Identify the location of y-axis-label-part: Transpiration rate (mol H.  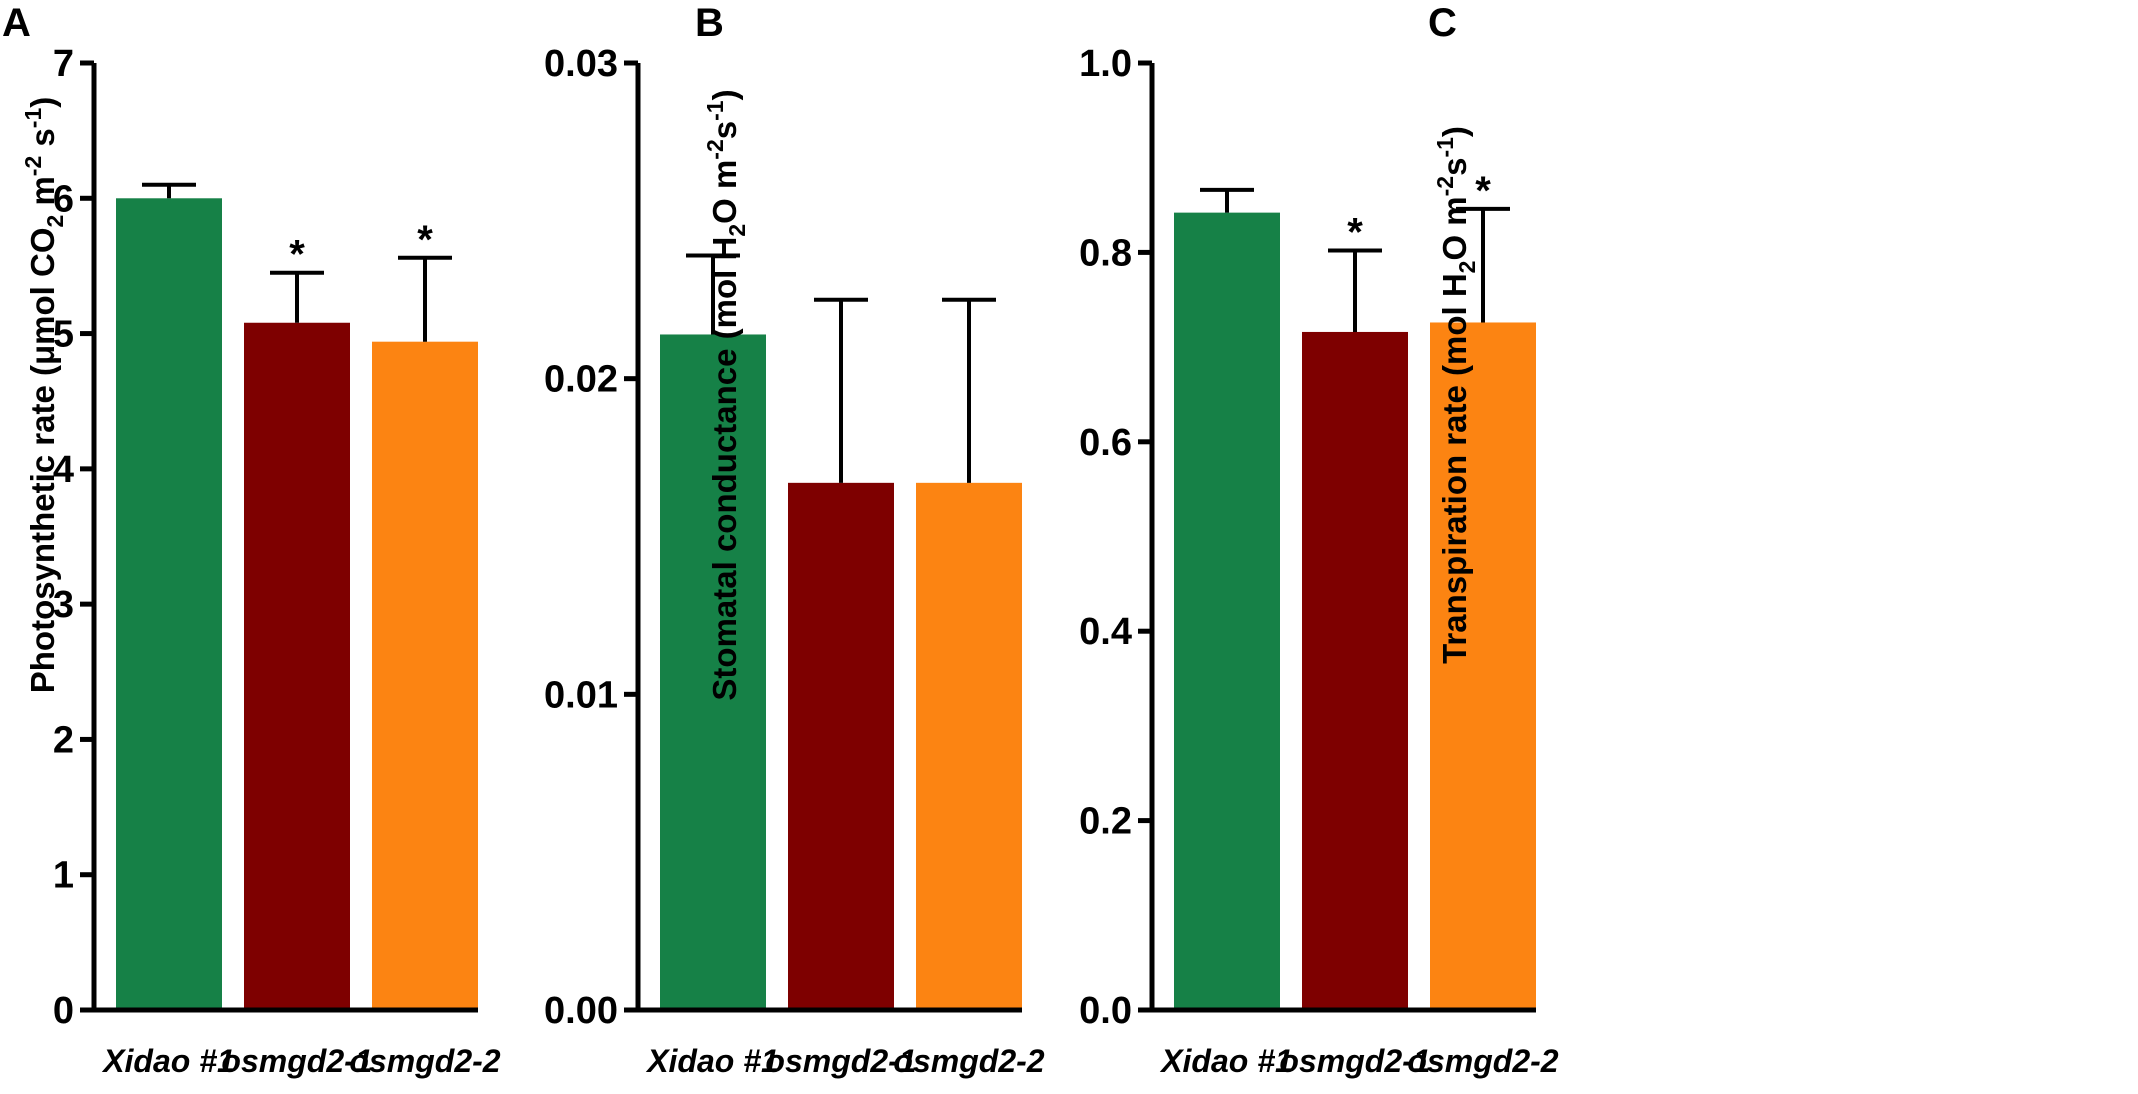
(1454, 468).